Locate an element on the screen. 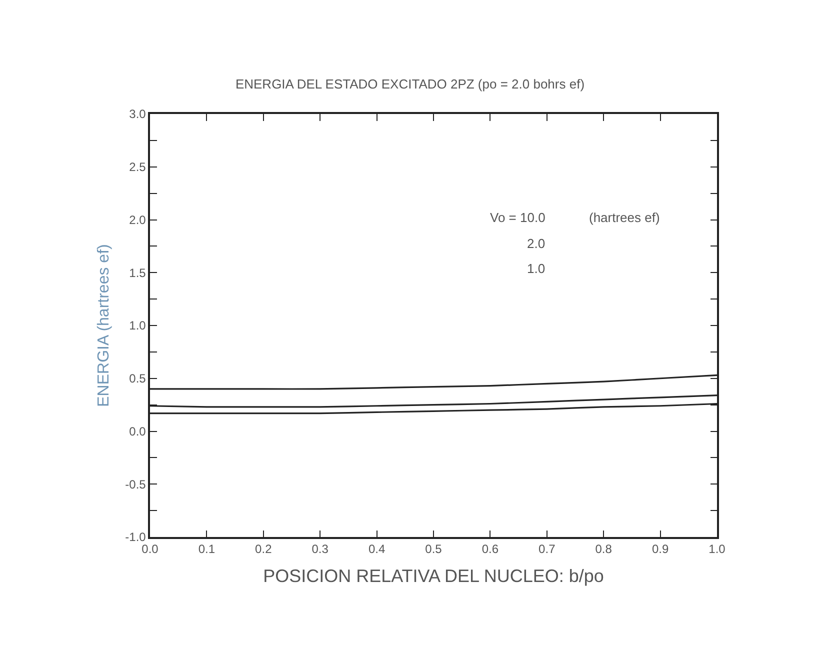  x-tick-label: 1.0 is located at coordinates (717, 549).